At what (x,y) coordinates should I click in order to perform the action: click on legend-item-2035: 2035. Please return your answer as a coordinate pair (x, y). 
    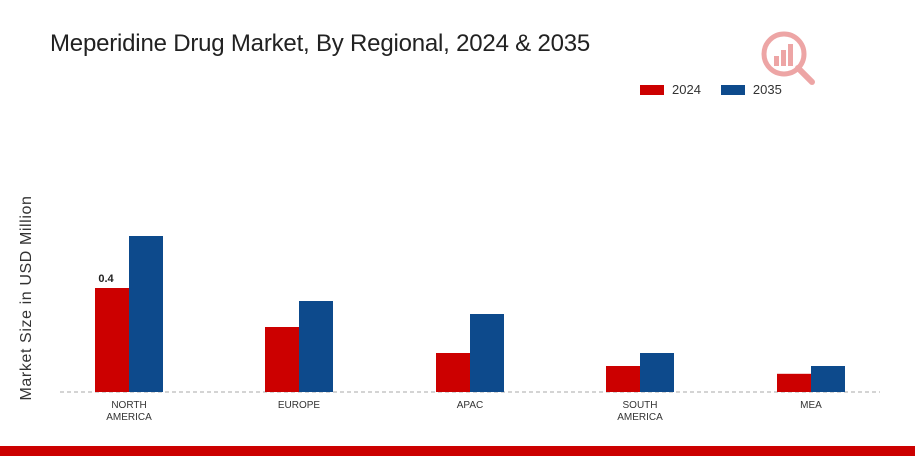
    Looking at the image, I should click on (751, 89).